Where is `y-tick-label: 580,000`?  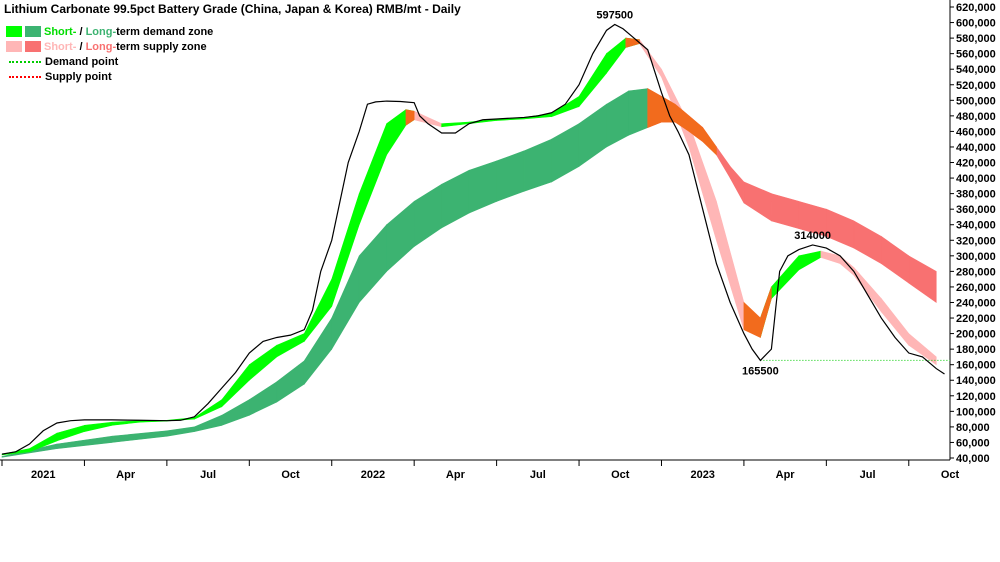 y-tick-label: 580,000 is located at coordinates (976, 39).